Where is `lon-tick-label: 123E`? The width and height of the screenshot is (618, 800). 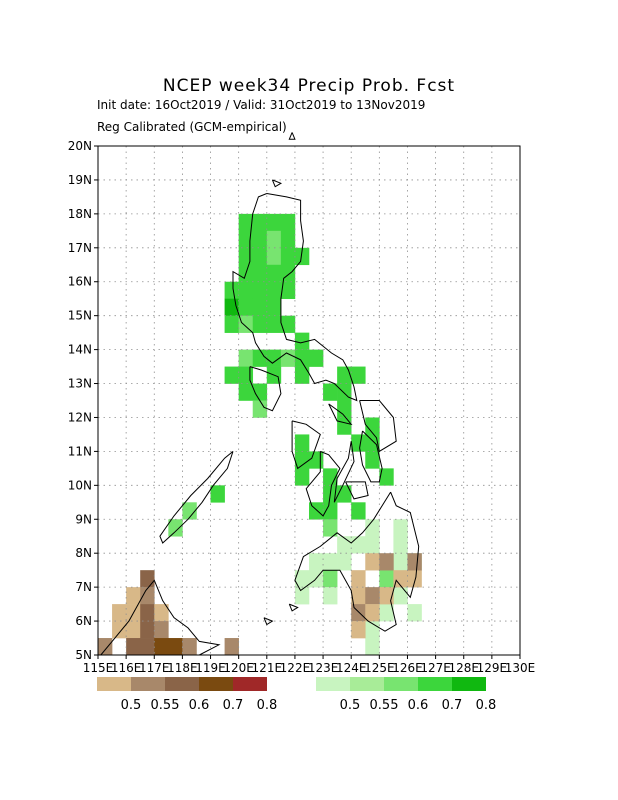
lon-tick-label: 123E is located at coordinates (323, 668).